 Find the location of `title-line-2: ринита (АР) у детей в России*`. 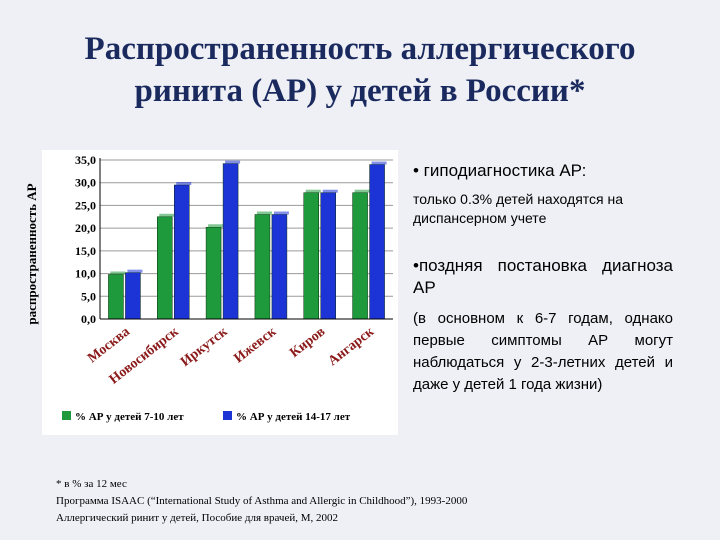

title-line-2: ринита (АР) у детей в России* is located at coordinates (360, 91).